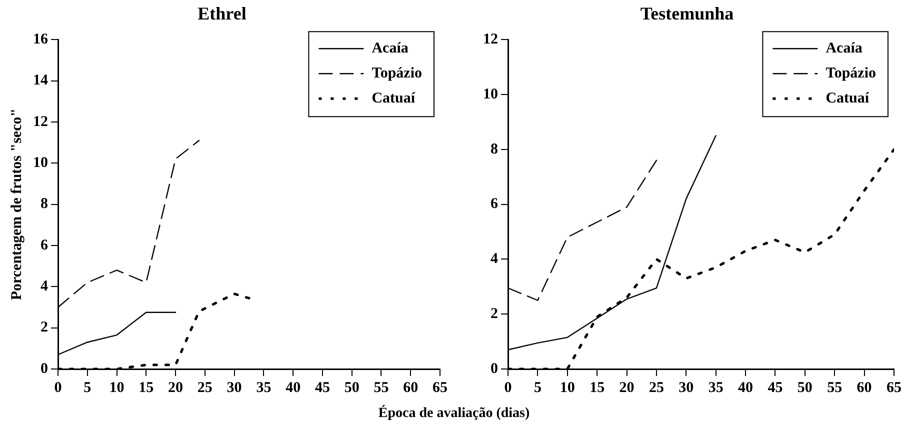 This screenshot has height=433, width=908. I want to click on y-tick-label: 16, so click(40, 39).